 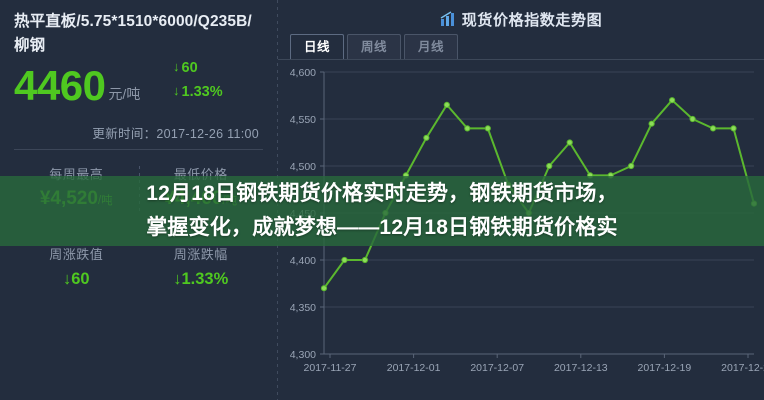 I want to click on tab-daily: 日线, so click(x=317, y=46).